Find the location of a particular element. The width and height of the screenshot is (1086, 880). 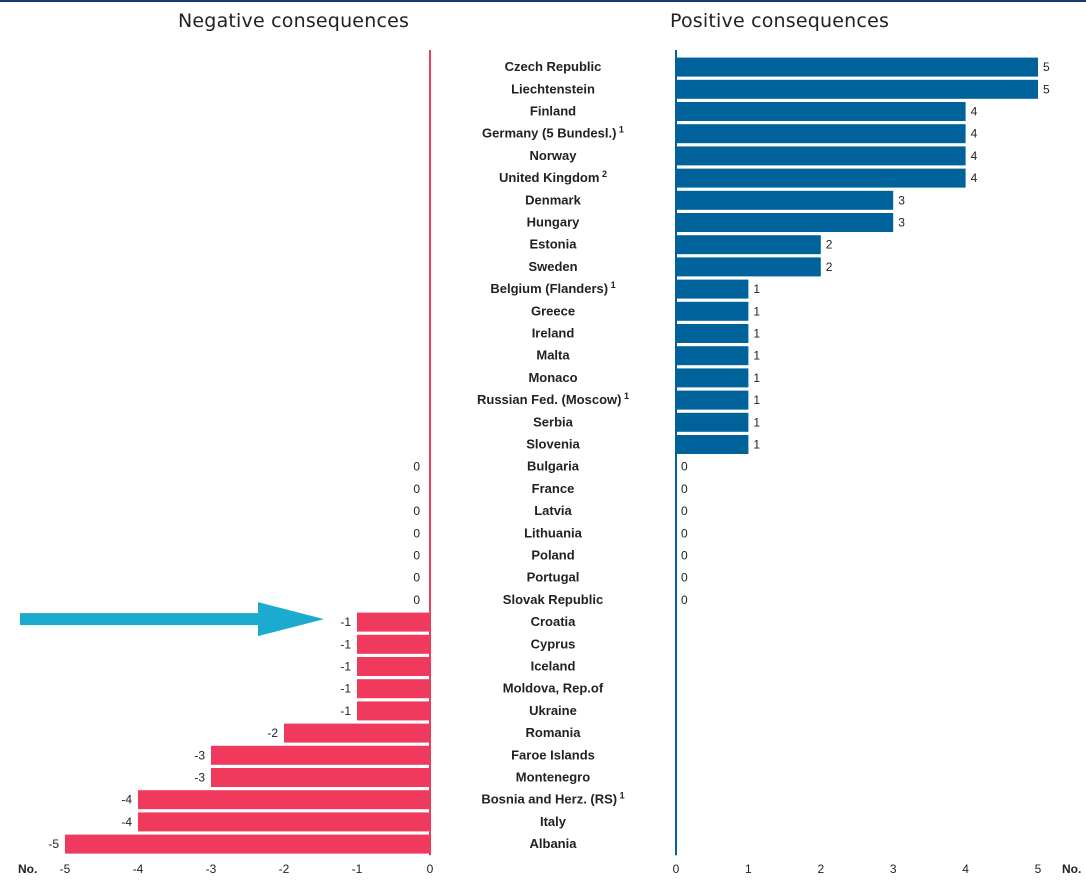

positive-tick-label: 0 is located at coordinates (676, 869).